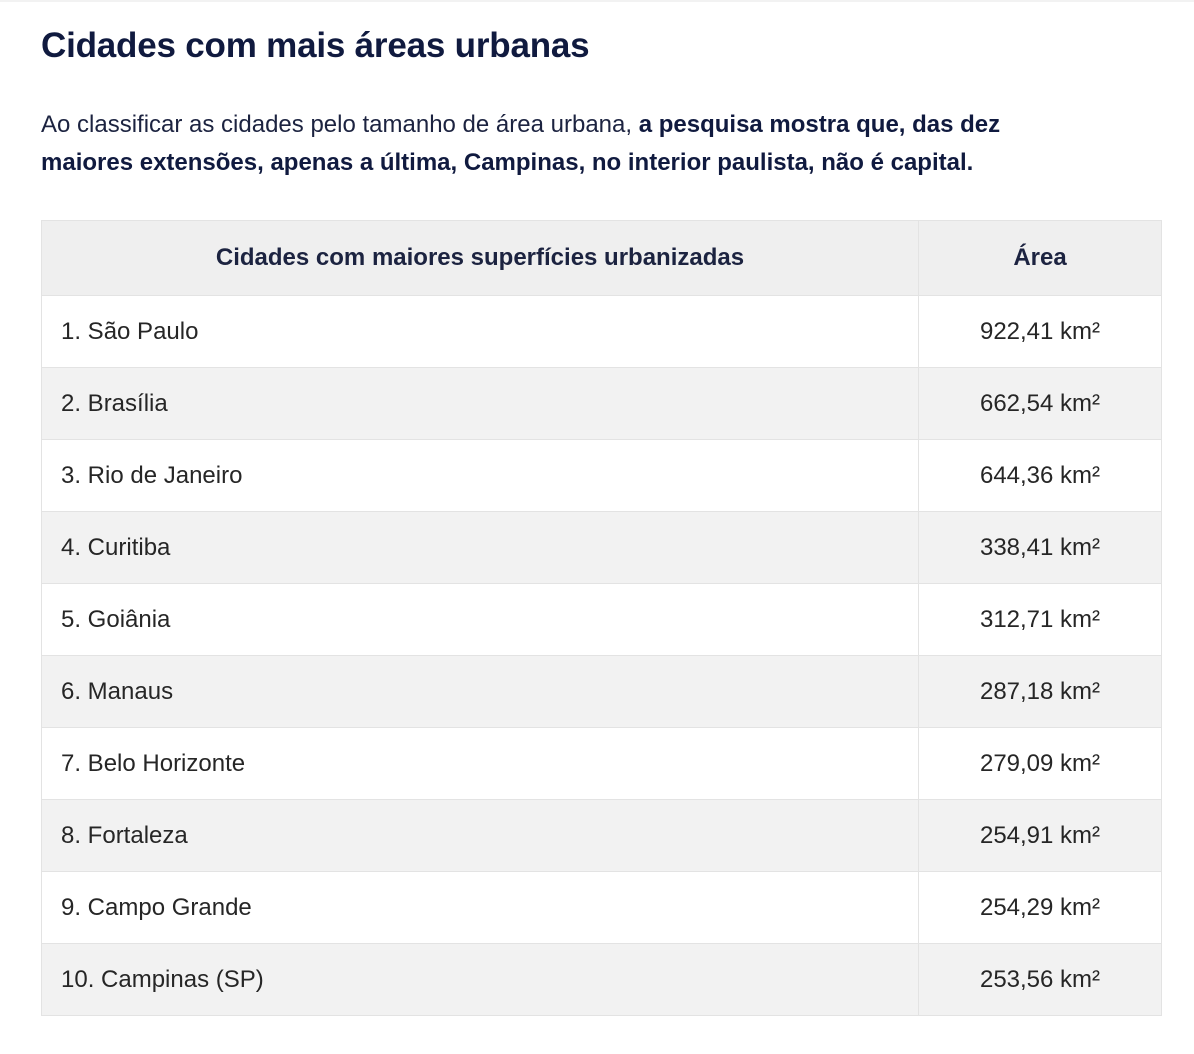 The height and width of the screenshot is (1054, 1194). I want to click on area-value-cell: 254,91 km², so click(1040, 835).